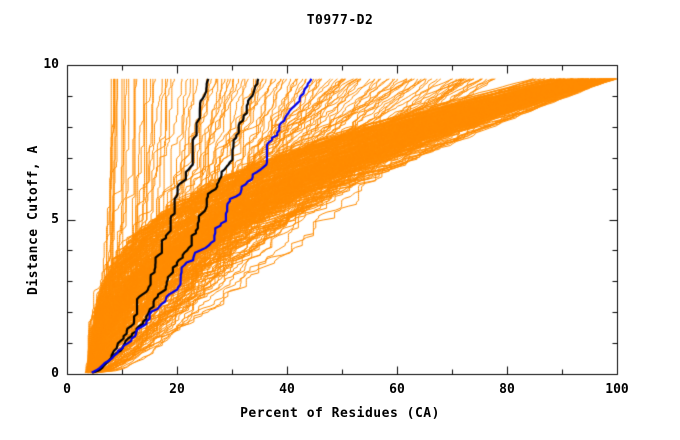 Image resolution: width=680 pixels, height=440 pixels. What do you see at coordinates (397, 389) in the screenshot?
I see `x-tick-label: 60` at bounding box center [397, 389].